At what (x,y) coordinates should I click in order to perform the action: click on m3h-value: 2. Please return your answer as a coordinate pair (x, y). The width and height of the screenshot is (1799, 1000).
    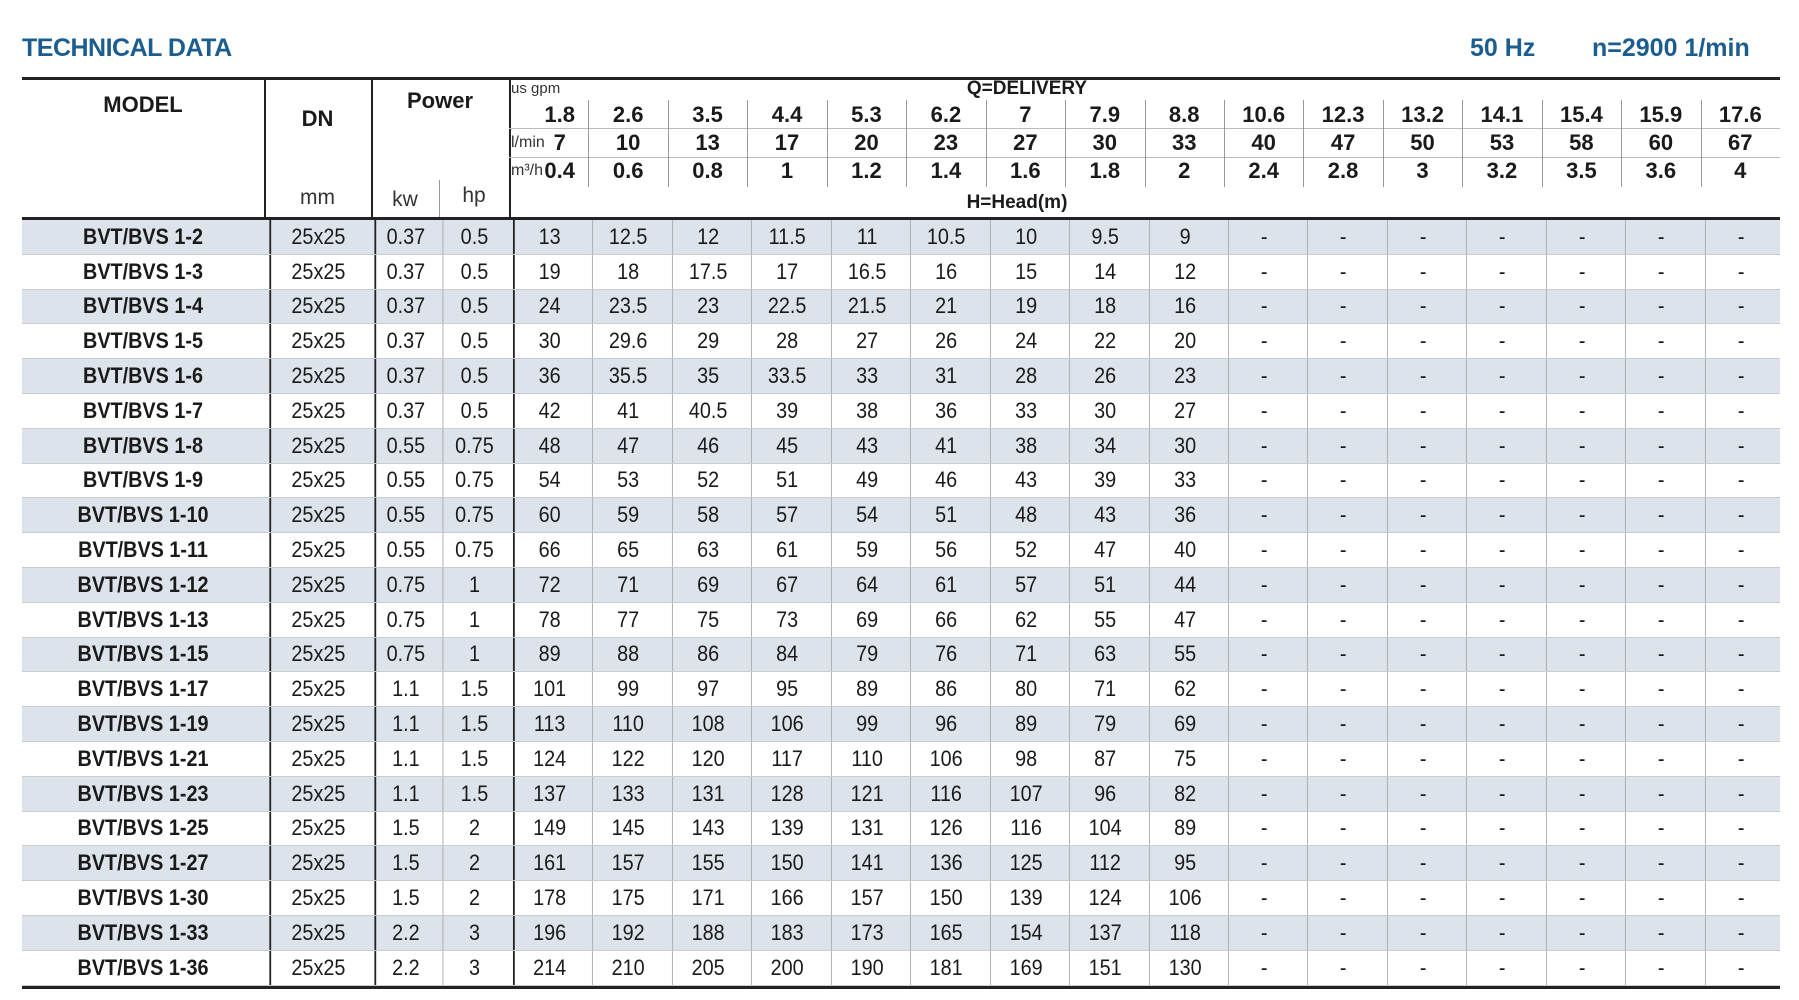
    Looking at the image, I should click on (1184, 170).